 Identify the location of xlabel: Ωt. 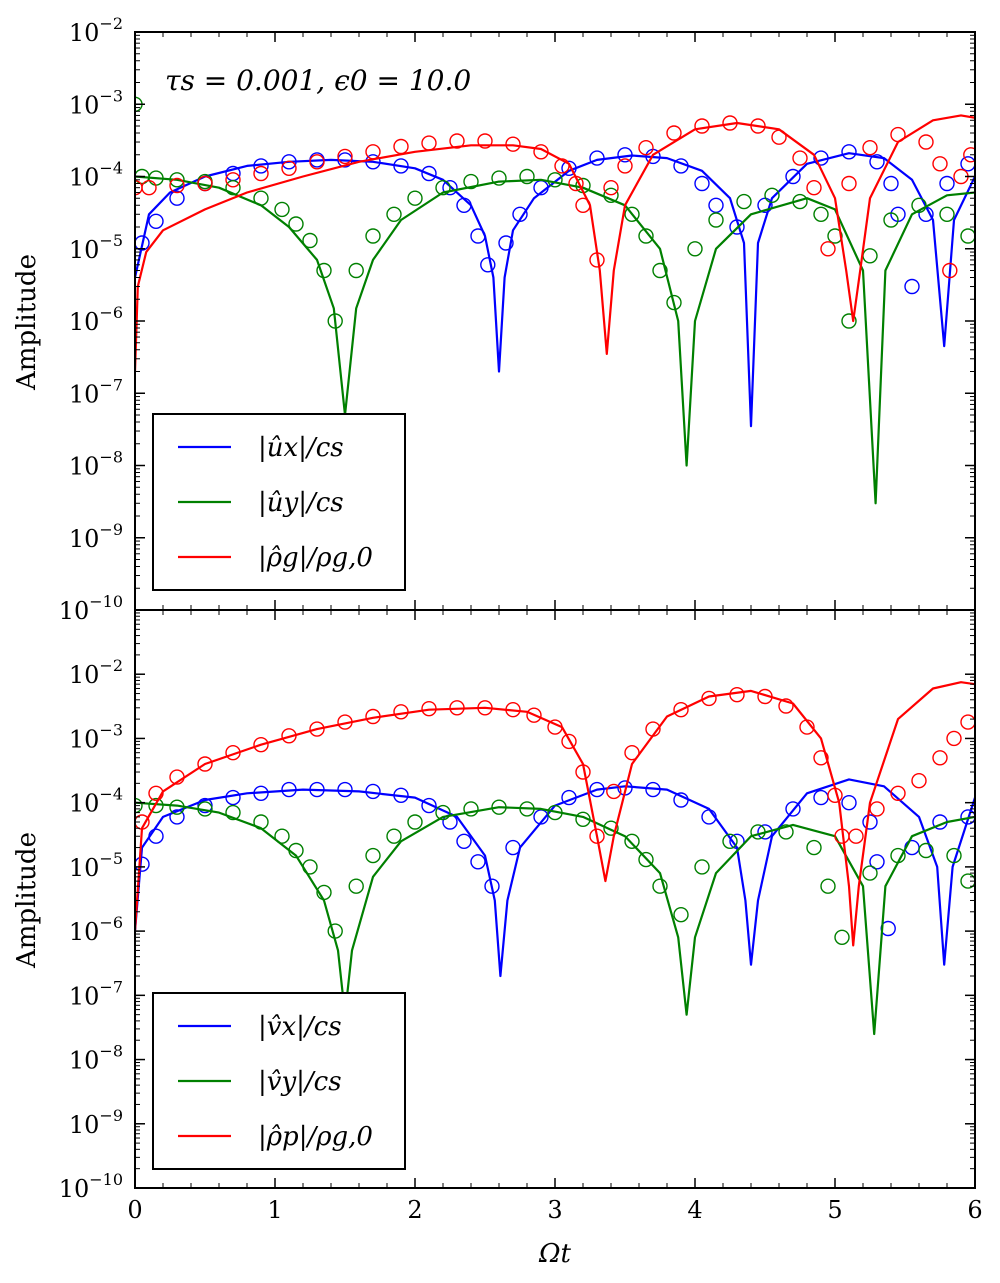
(555, 1254).